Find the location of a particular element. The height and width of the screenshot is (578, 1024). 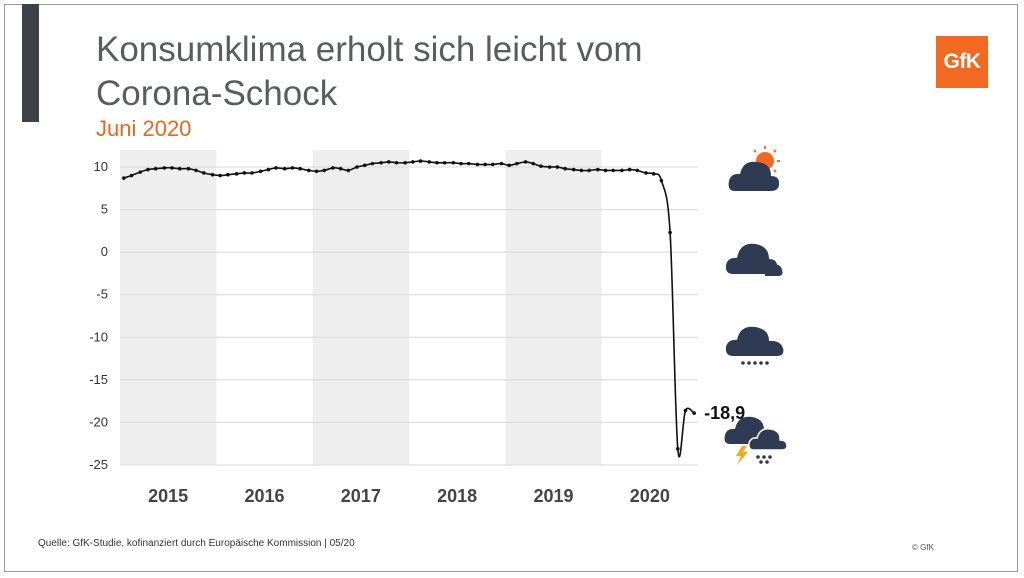

x-tick-label: 2019 is located at coordinates (553, 496).